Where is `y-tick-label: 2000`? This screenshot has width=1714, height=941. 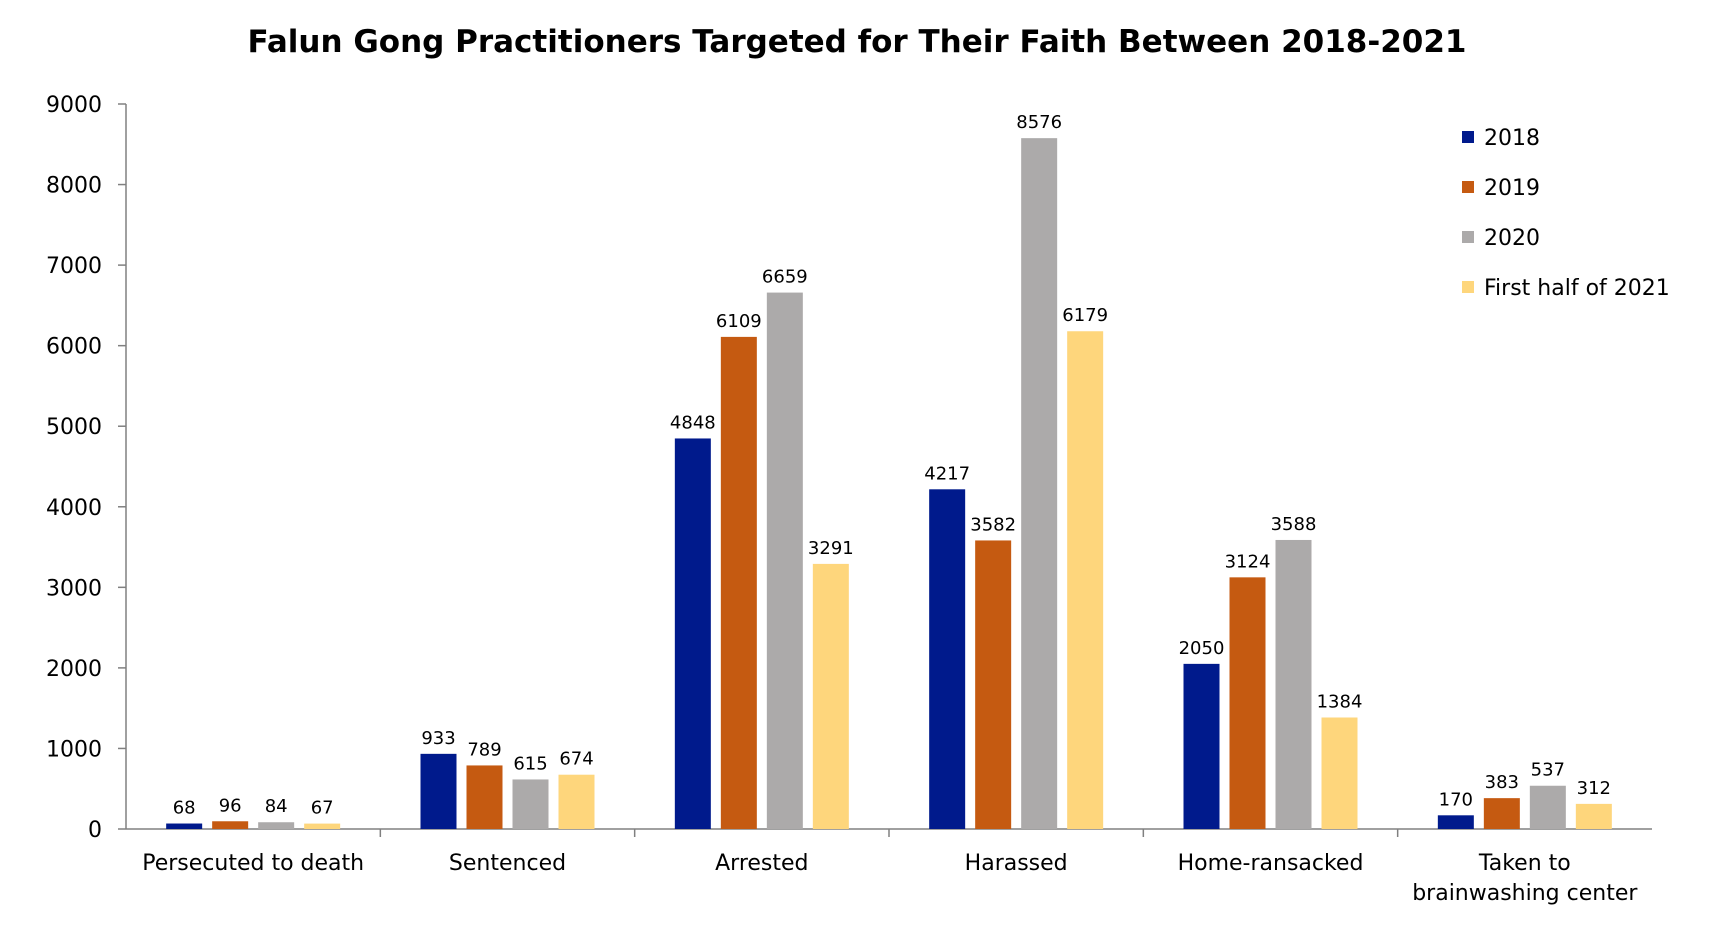 y-tick-label: 2000 is located at coordinates (74, 669).